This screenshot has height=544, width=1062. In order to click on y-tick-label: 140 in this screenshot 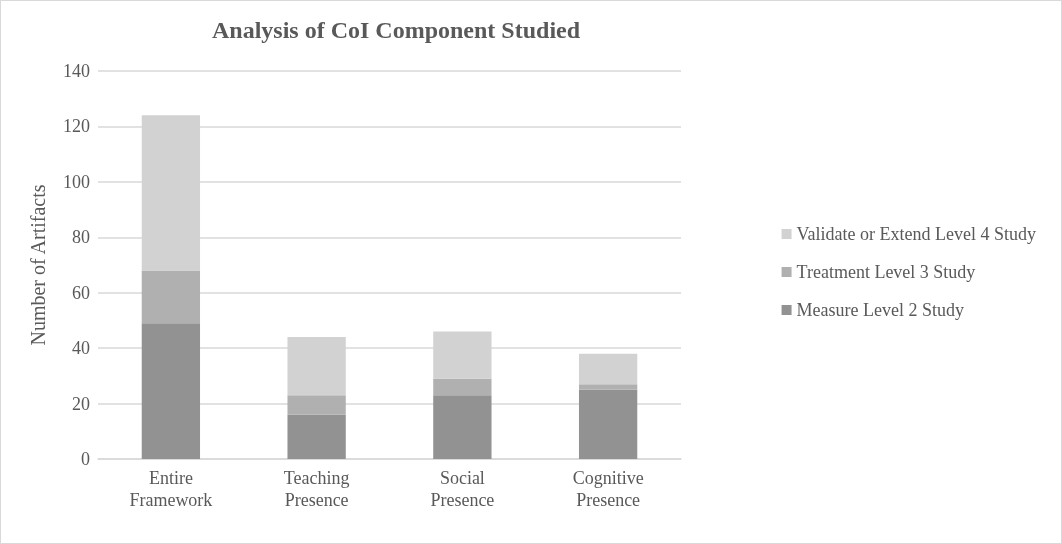, I will do `click(76, 71)`.